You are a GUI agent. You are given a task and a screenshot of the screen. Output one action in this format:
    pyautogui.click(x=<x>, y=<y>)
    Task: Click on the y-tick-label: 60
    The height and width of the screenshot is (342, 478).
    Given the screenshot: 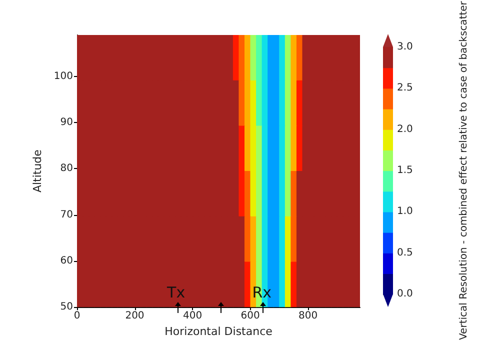 What is the action you would take?
    pyautogui.click(x=66, y=260)
    